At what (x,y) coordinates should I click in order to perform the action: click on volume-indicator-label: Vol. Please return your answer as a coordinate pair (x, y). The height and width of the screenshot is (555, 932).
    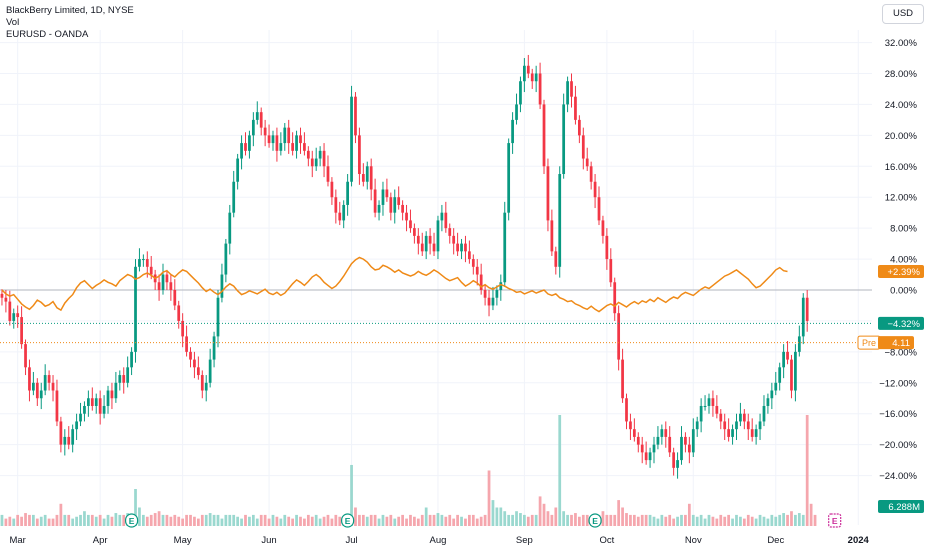
    Looking at the image, I should click on (13, 22).